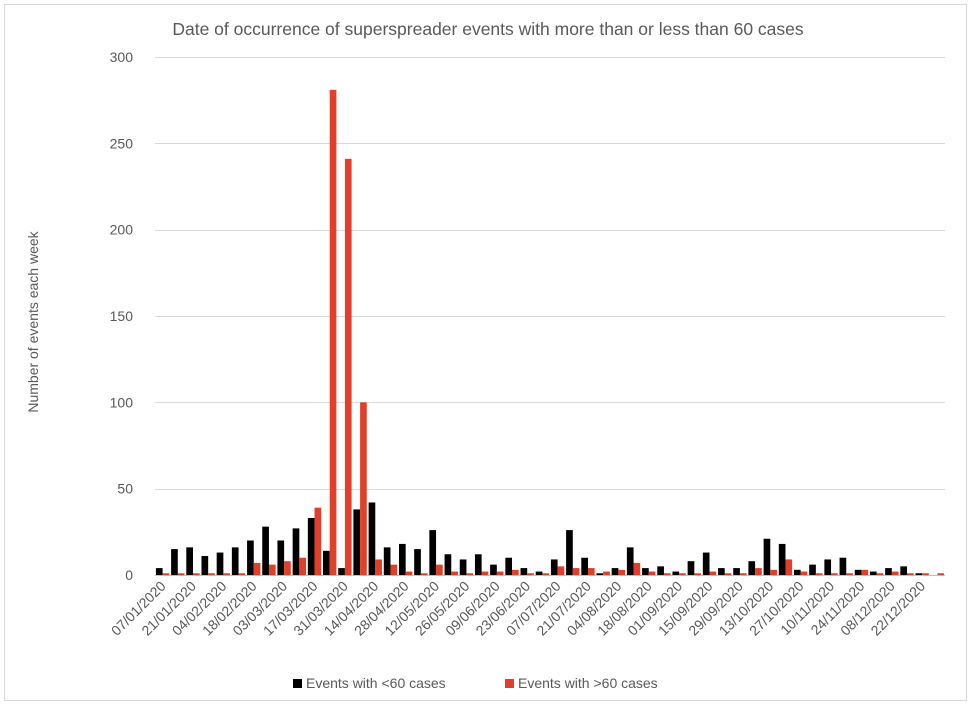  I want to click on y-tick-label: 250, so click(122, 143).